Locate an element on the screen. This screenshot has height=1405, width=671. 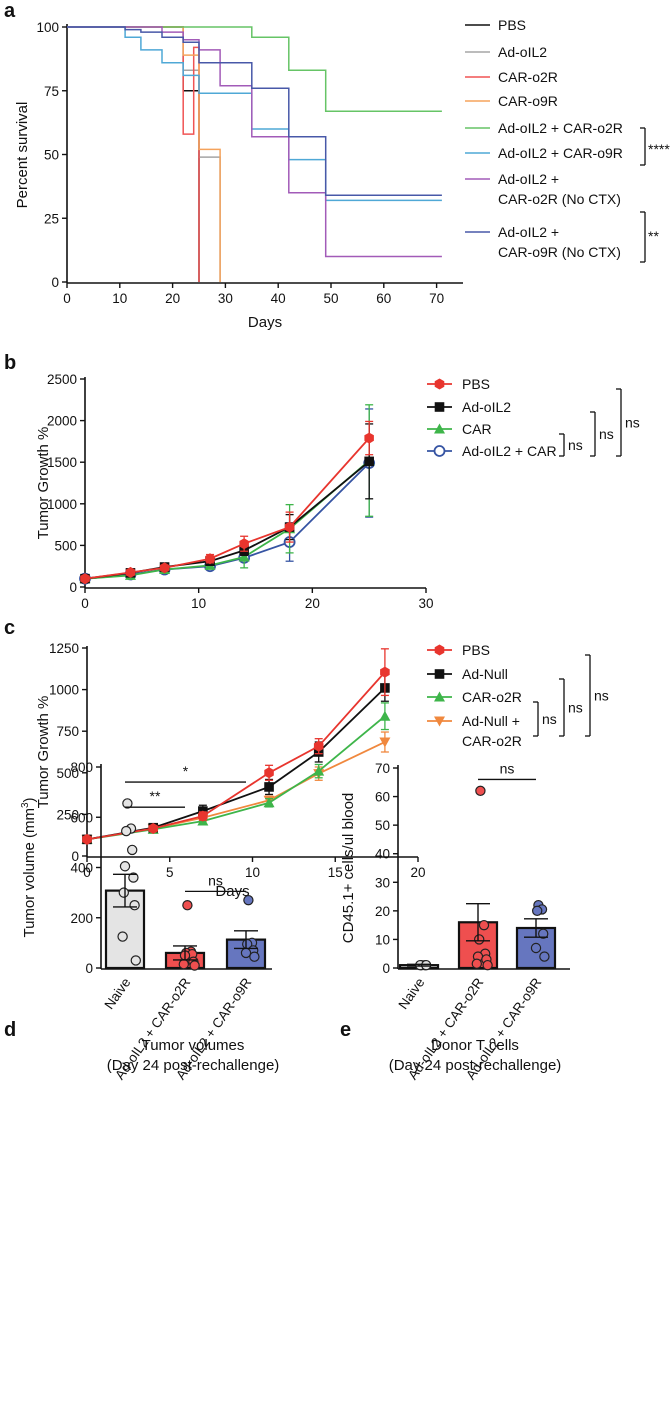
series-line is located at coordinates (236, 756).